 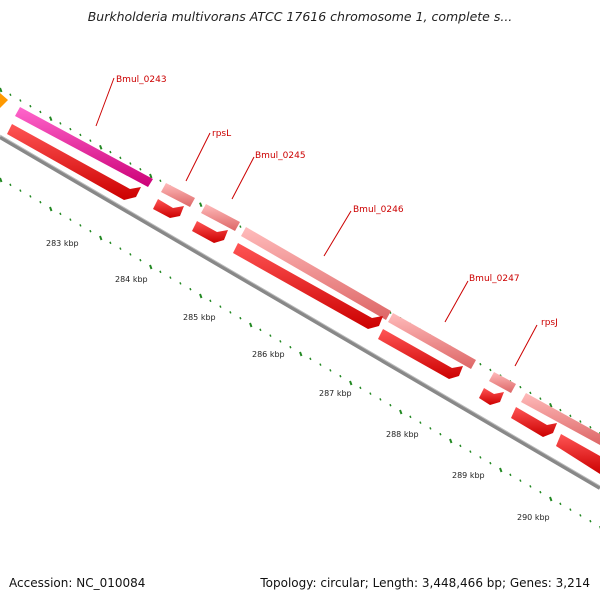 What do you see at coordinates (526, 345) in the screenshot?
I see `leader-rpsj` at bounding box center [526, 345].